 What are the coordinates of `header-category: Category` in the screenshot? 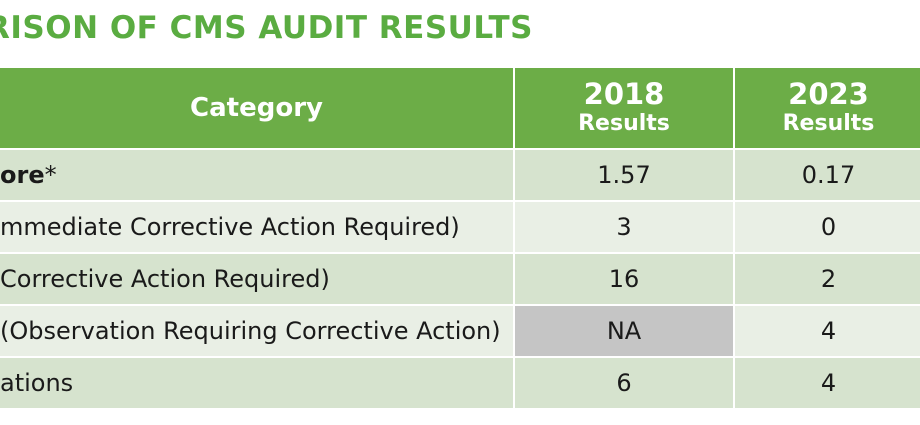 It's located at (257, 108).